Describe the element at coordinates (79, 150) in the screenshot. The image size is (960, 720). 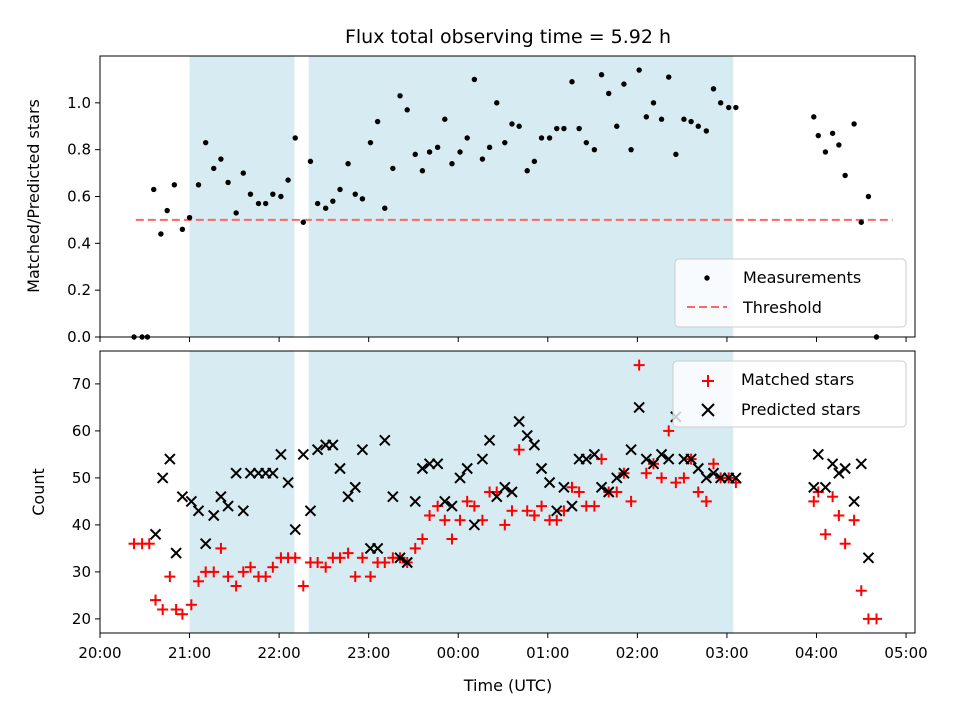
I see `y-tick-label: 0.8` at that location.